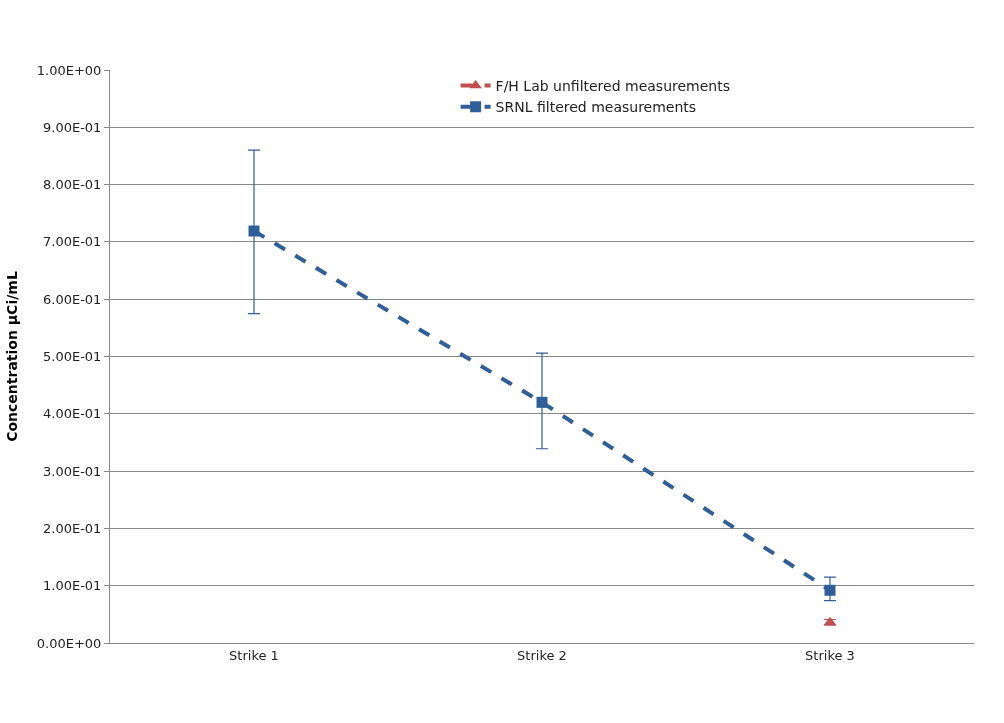  I want to click on legend-label: F/H Lab unfiltered measurements, so click(612, 86).